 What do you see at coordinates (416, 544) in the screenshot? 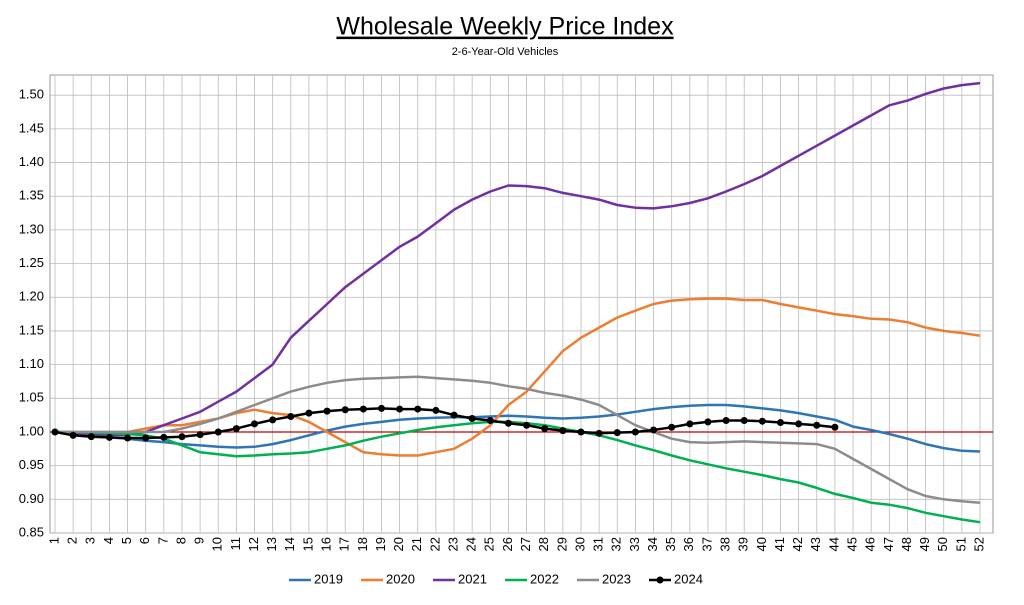
I see `x-tick-label: 21` at bounding box center [416, 544].